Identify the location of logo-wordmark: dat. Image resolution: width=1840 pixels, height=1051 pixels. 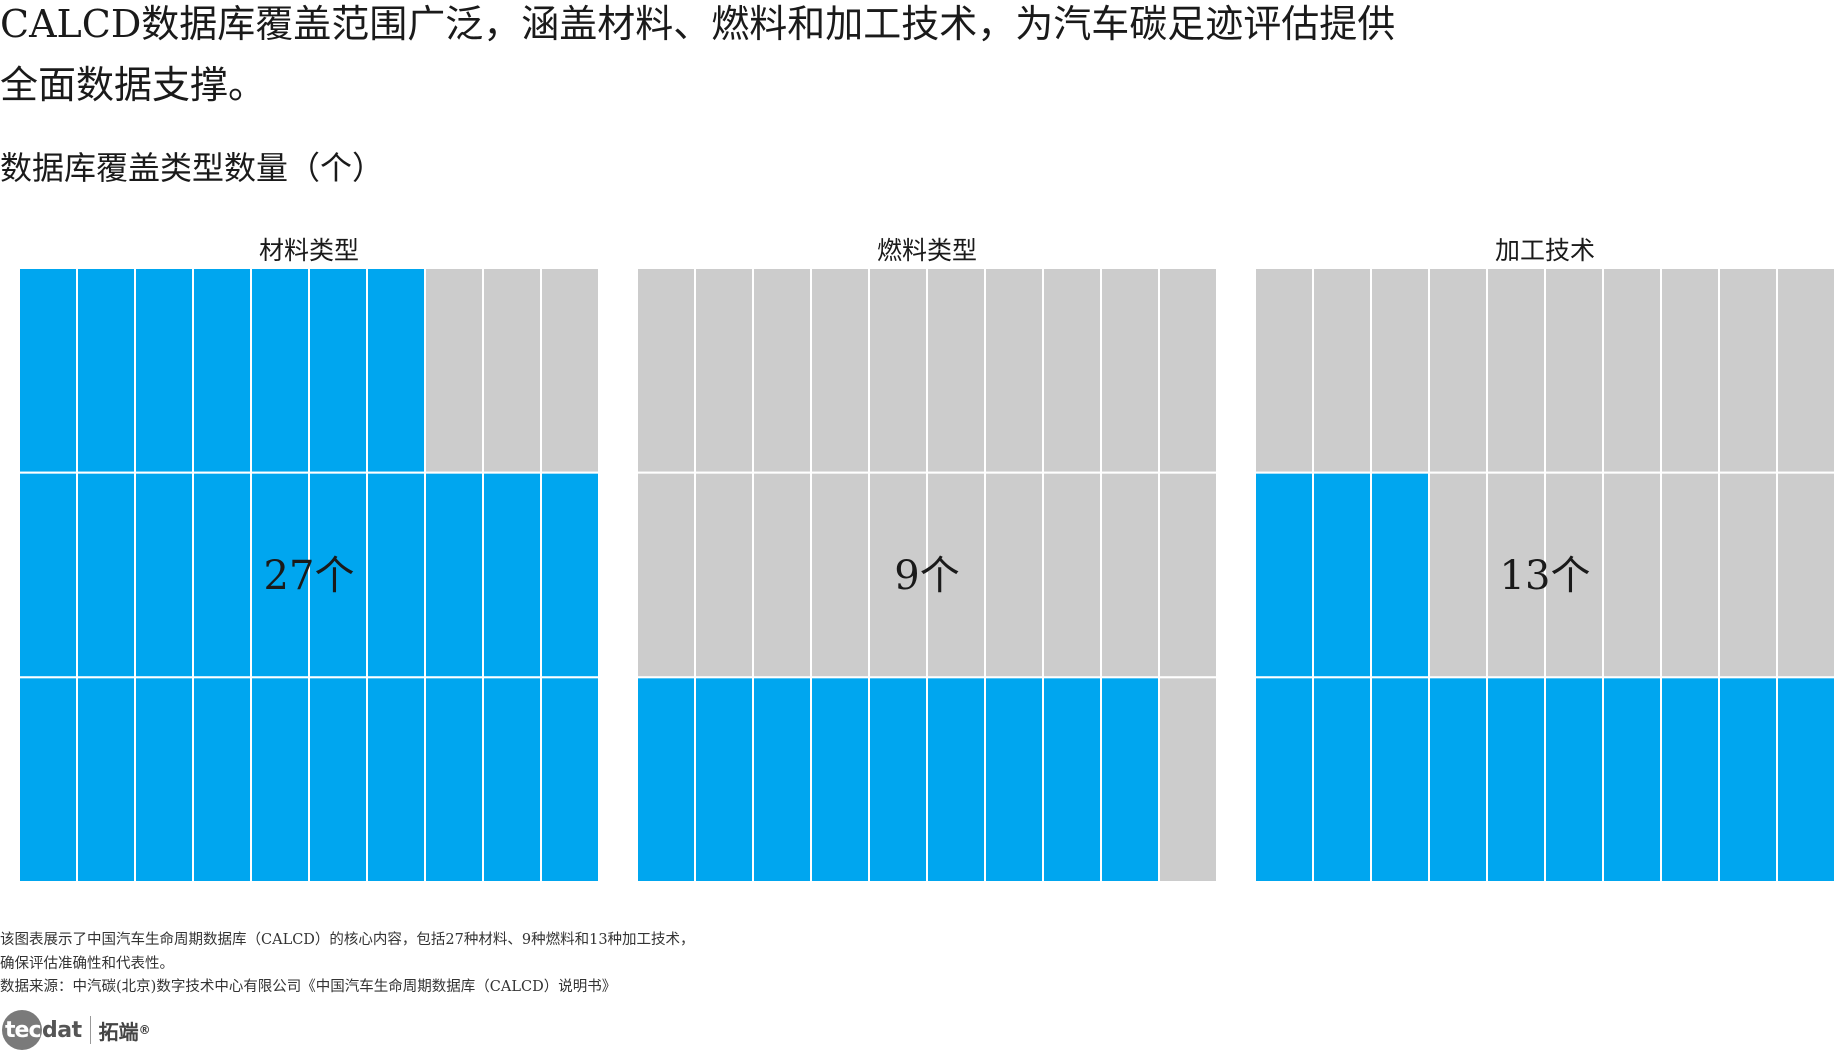
(62, 1030).